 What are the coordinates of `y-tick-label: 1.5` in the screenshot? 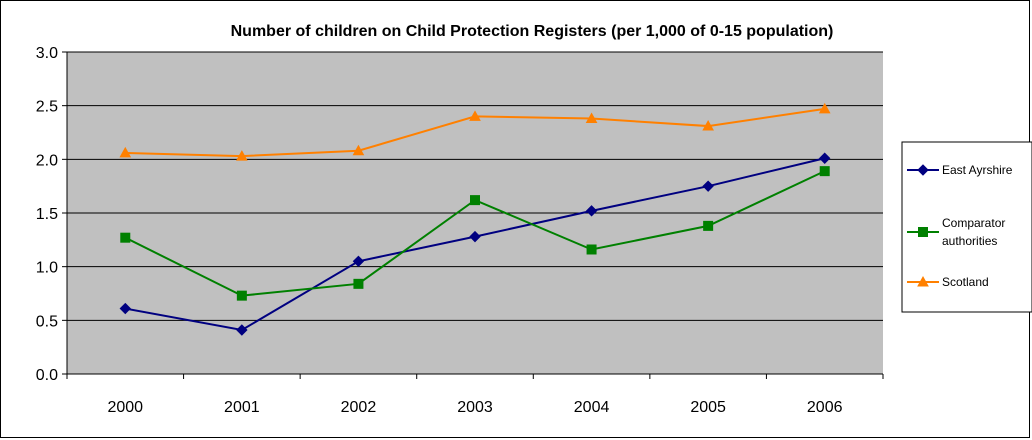 It's located at (47, 214).